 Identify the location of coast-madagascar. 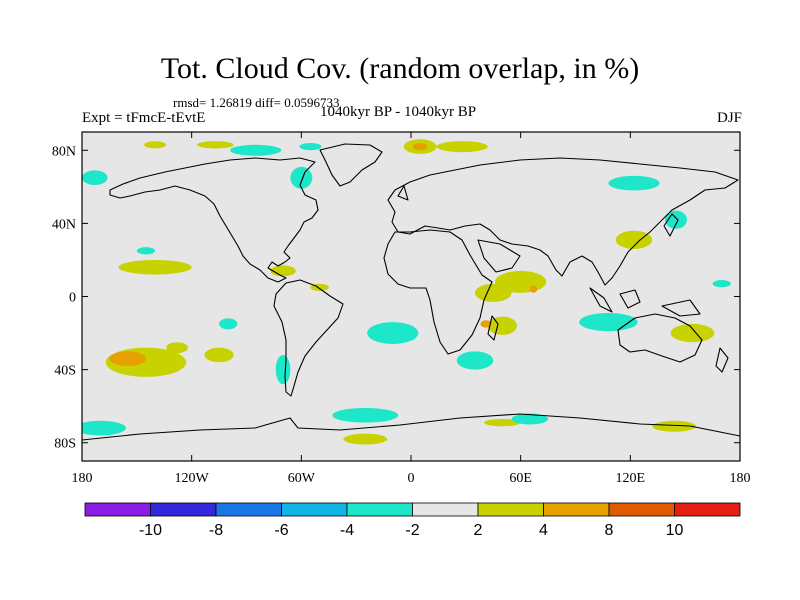
(493, 328).